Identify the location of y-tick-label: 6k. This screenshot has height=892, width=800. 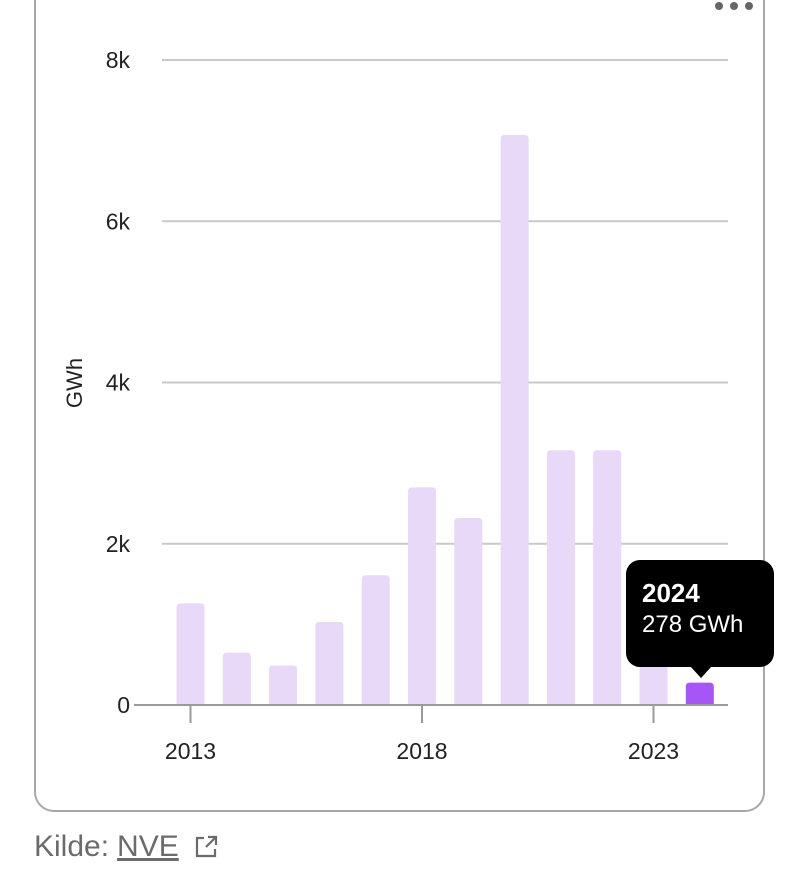
(118, 221).